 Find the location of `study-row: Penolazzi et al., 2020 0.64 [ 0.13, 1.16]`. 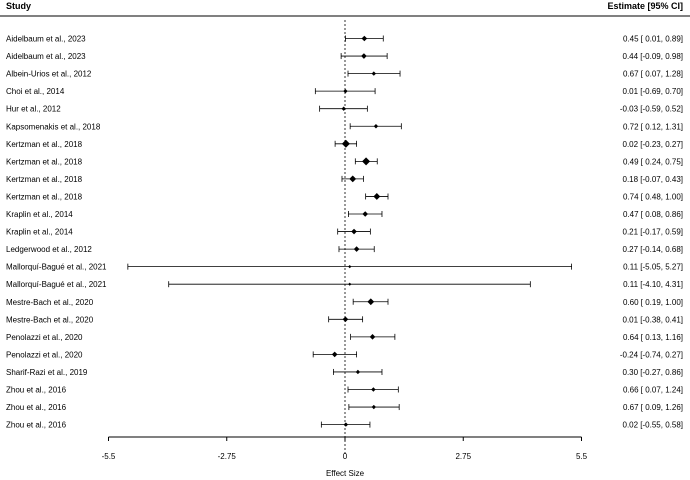

study-row: Penolazzi et al., 2020 0.64 [ 0.13, 1.16] is located at coordinates (344, 337).